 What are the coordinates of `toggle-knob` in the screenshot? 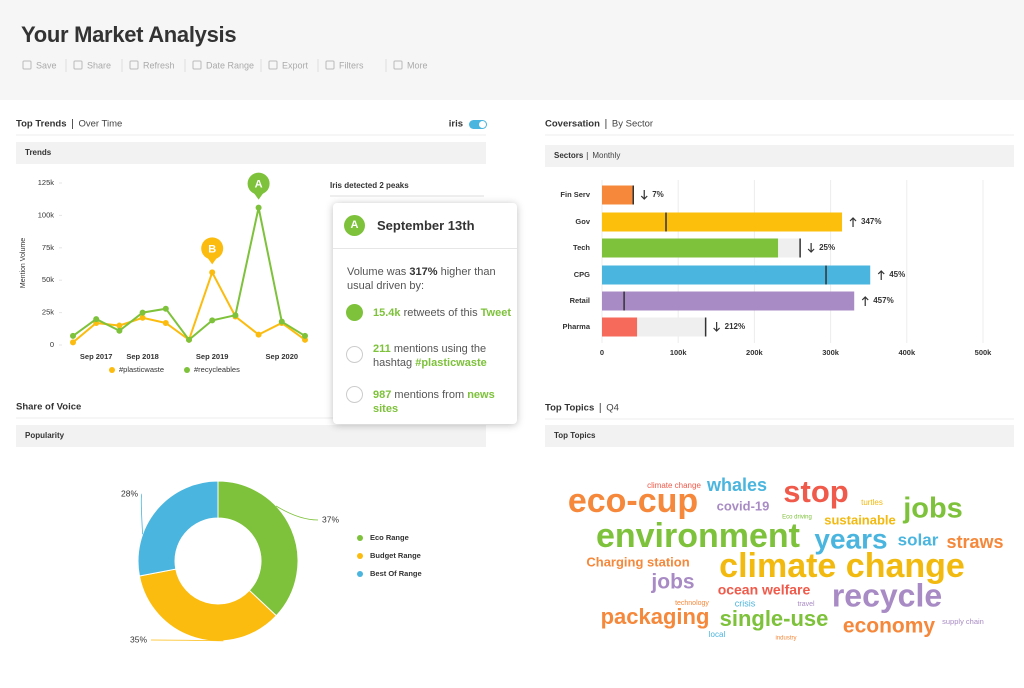 It's located at (482, 124).